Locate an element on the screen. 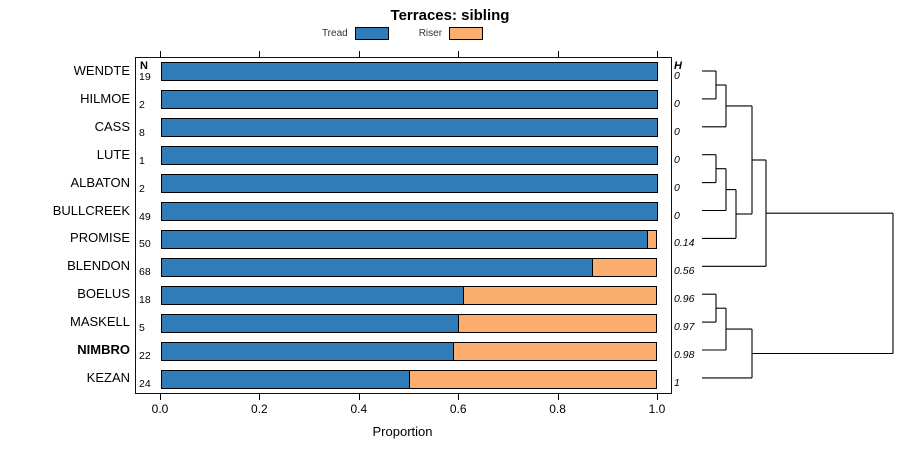 This screenshot has width=900, height=460. x-tick-label: 0.8 is located at coordinates (557, 409).